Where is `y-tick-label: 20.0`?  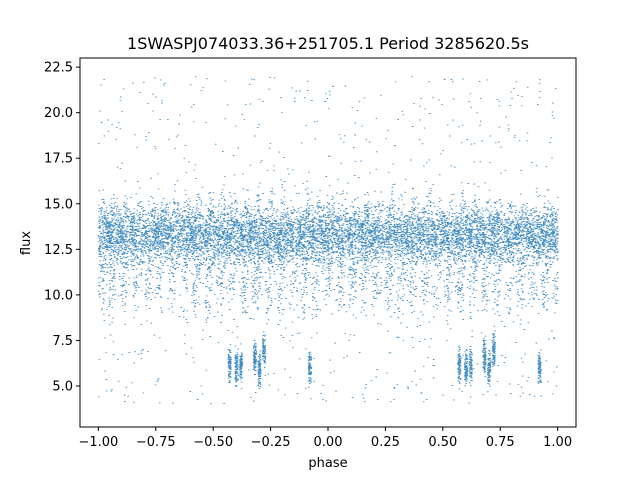
y-tick-label: 20.0 is located at coordinates (58, 113).